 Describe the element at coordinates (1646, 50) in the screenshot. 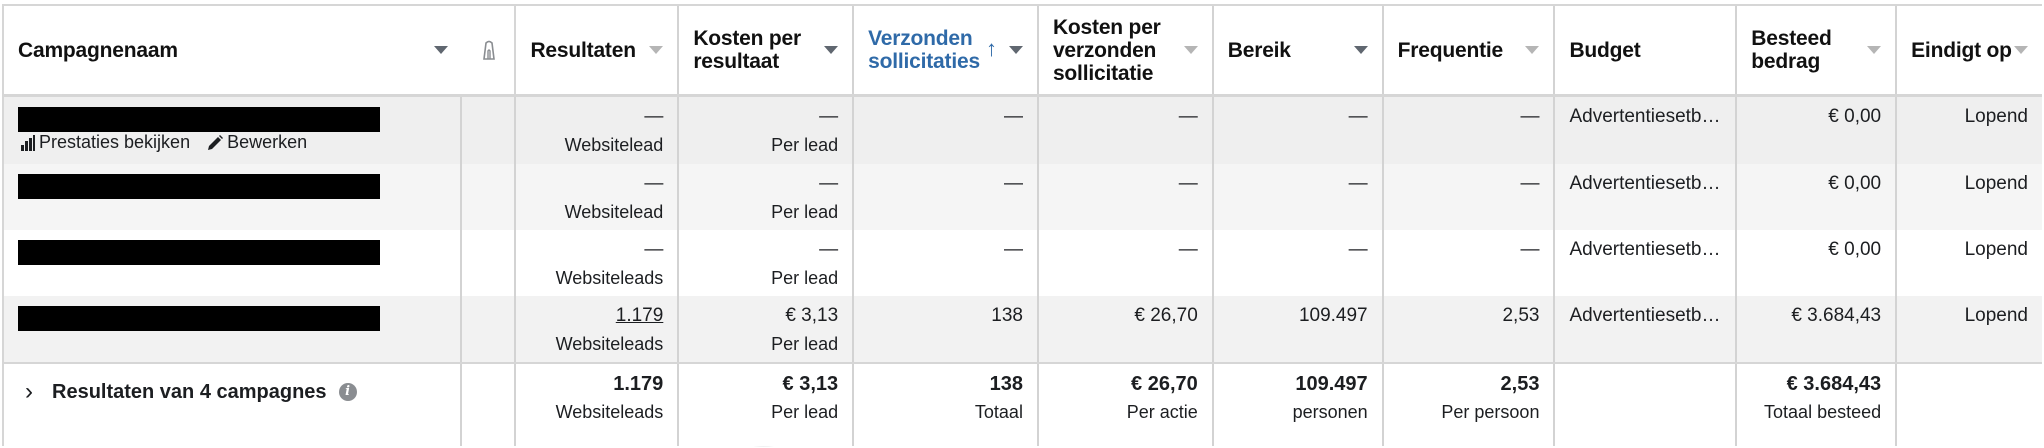

I see `col-header-budget: Budget` at that location.